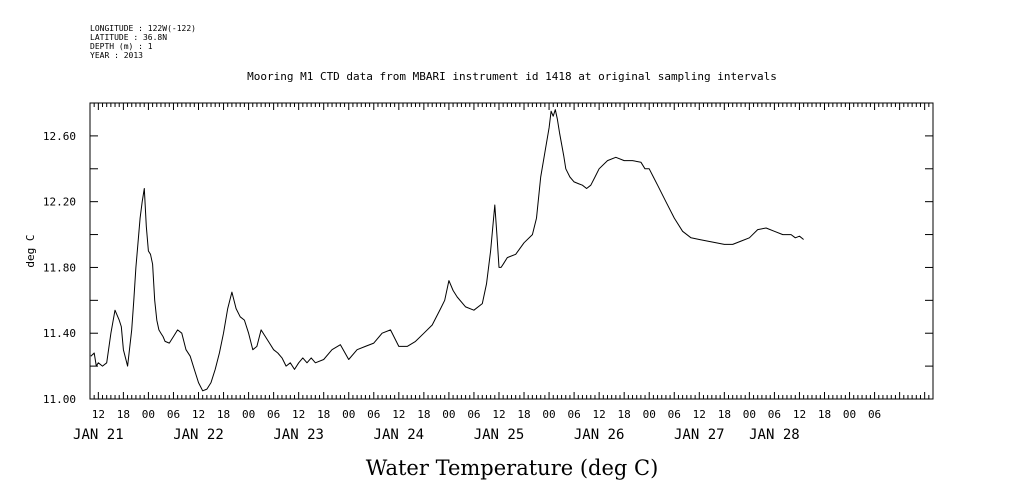 The height and width of the screenshot is (504, 1009). Describe the element at coordinates (59, 136) in the screenshot. I see `y-tick-label: 12.60` at that location.